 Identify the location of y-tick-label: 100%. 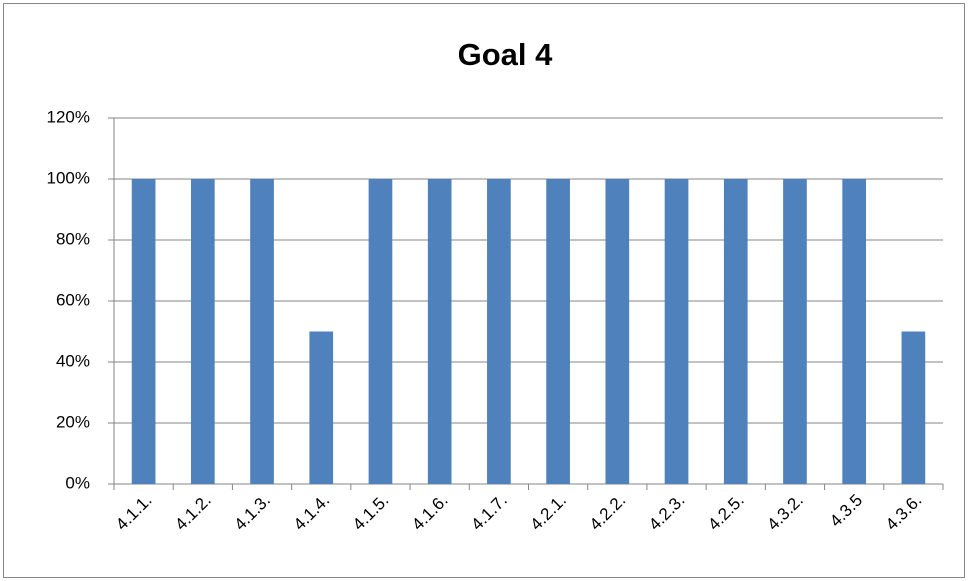
(68, 177).